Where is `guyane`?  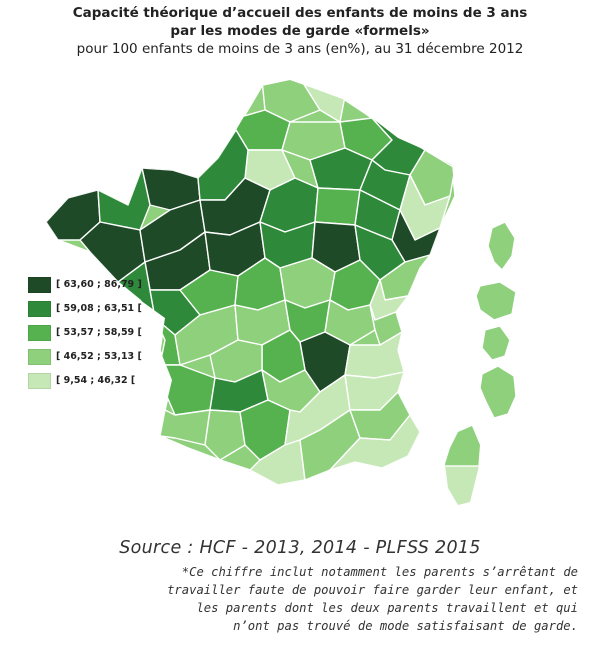 guyane is located at coordinates (496, 343).